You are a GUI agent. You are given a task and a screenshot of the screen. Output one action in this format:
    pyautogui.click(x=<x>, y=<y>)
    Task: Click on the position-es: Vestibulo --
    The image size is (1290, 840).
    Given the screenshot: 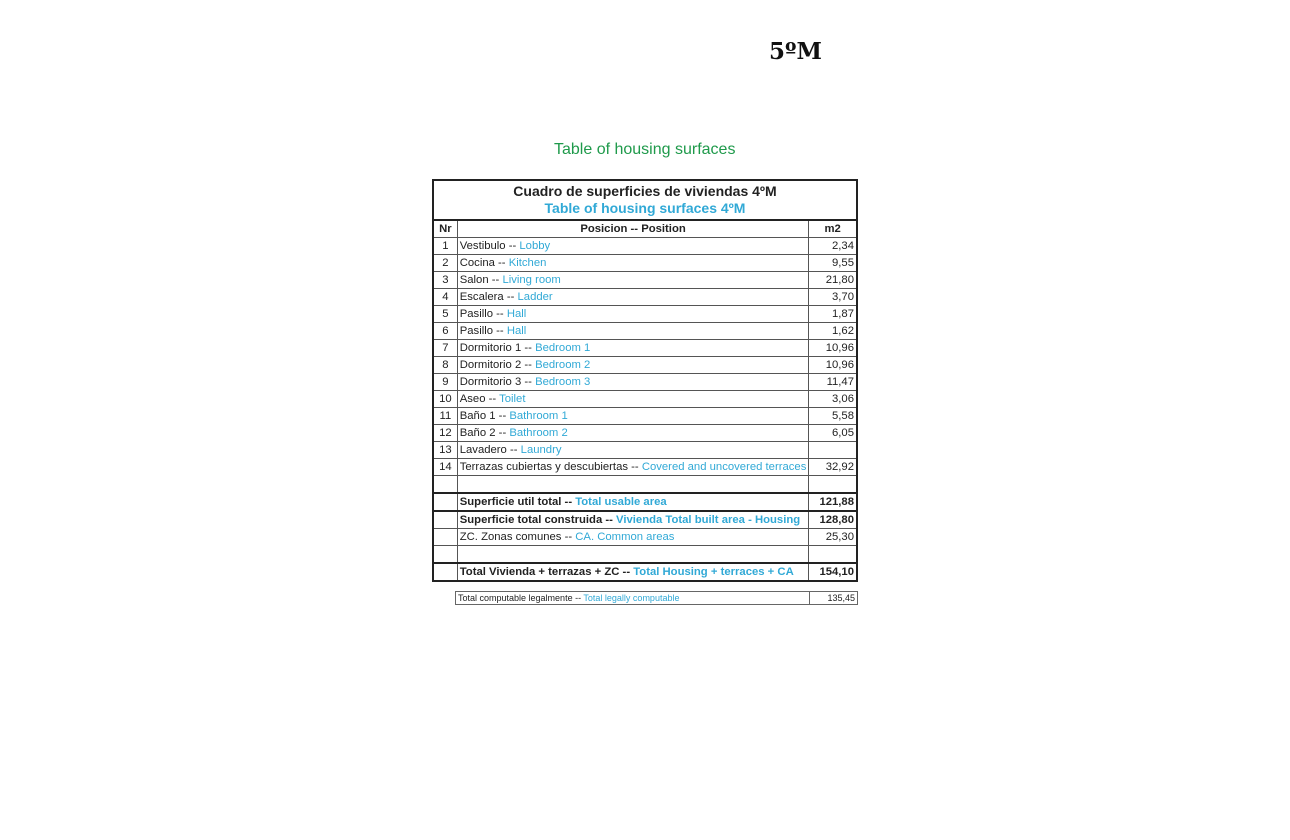 What is the action you would take?
    pyautogui.click(x=489, y=246)
    